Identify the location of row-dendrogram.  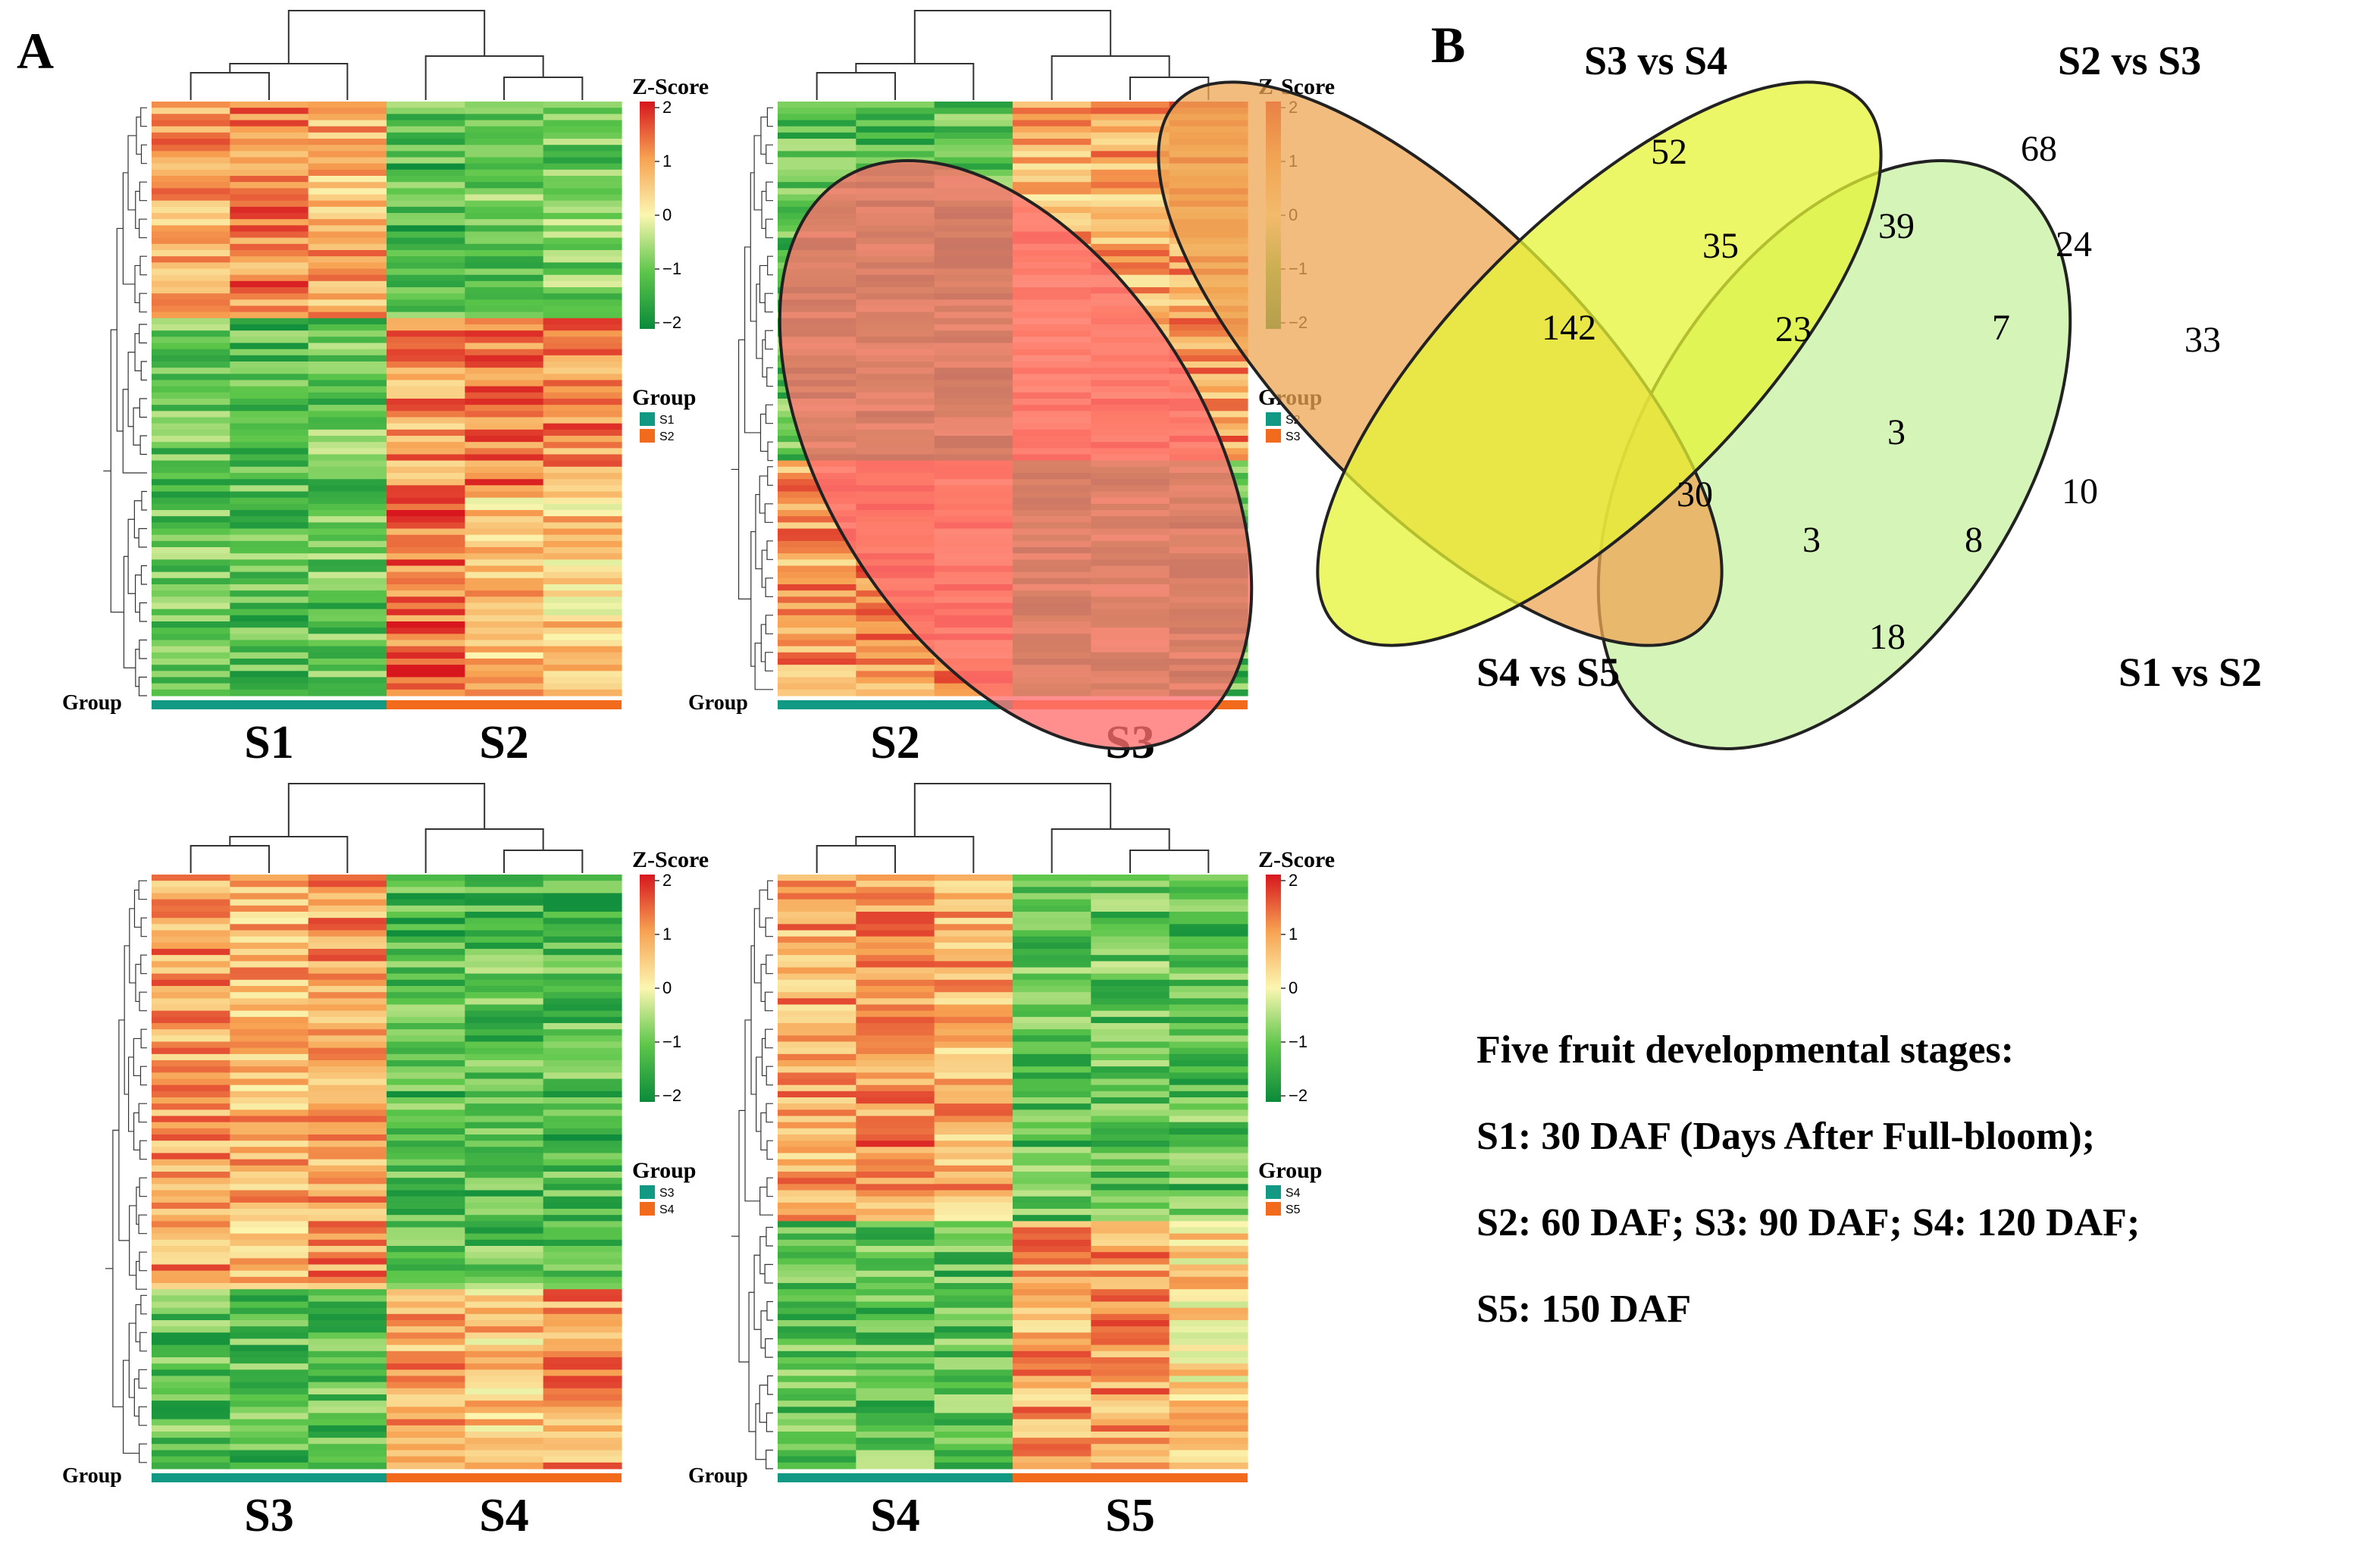
(126, 1171).